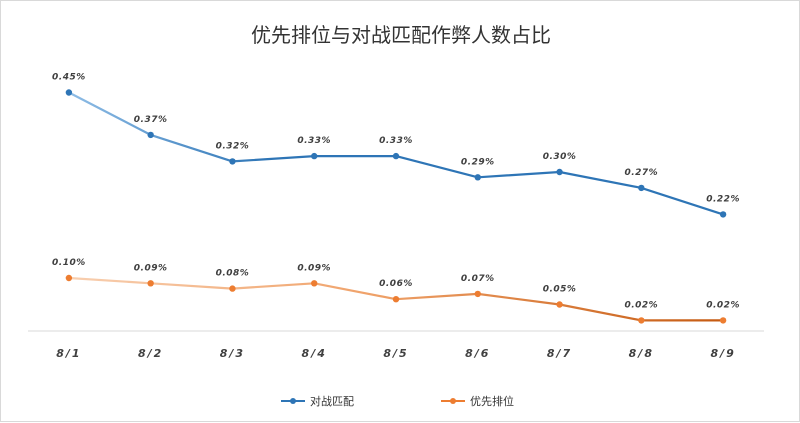  I want to click on legend-label: 优先排位, so click(492, 401).